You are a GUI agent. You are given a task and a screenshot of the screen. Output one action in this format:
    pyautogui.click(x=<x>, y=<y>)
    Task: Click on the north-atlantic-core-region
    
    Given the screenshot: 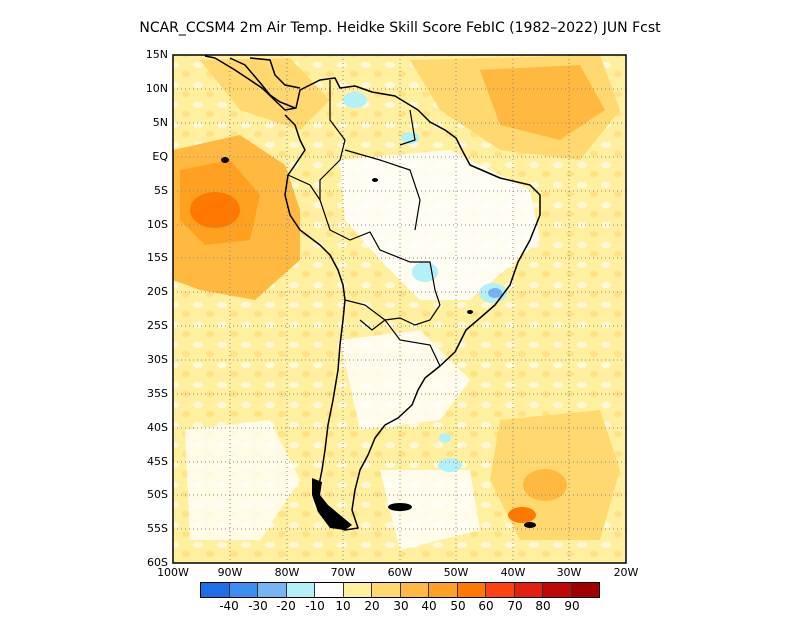 What is the action you would take?
    pyautogui.click(x=542, y=102)
    